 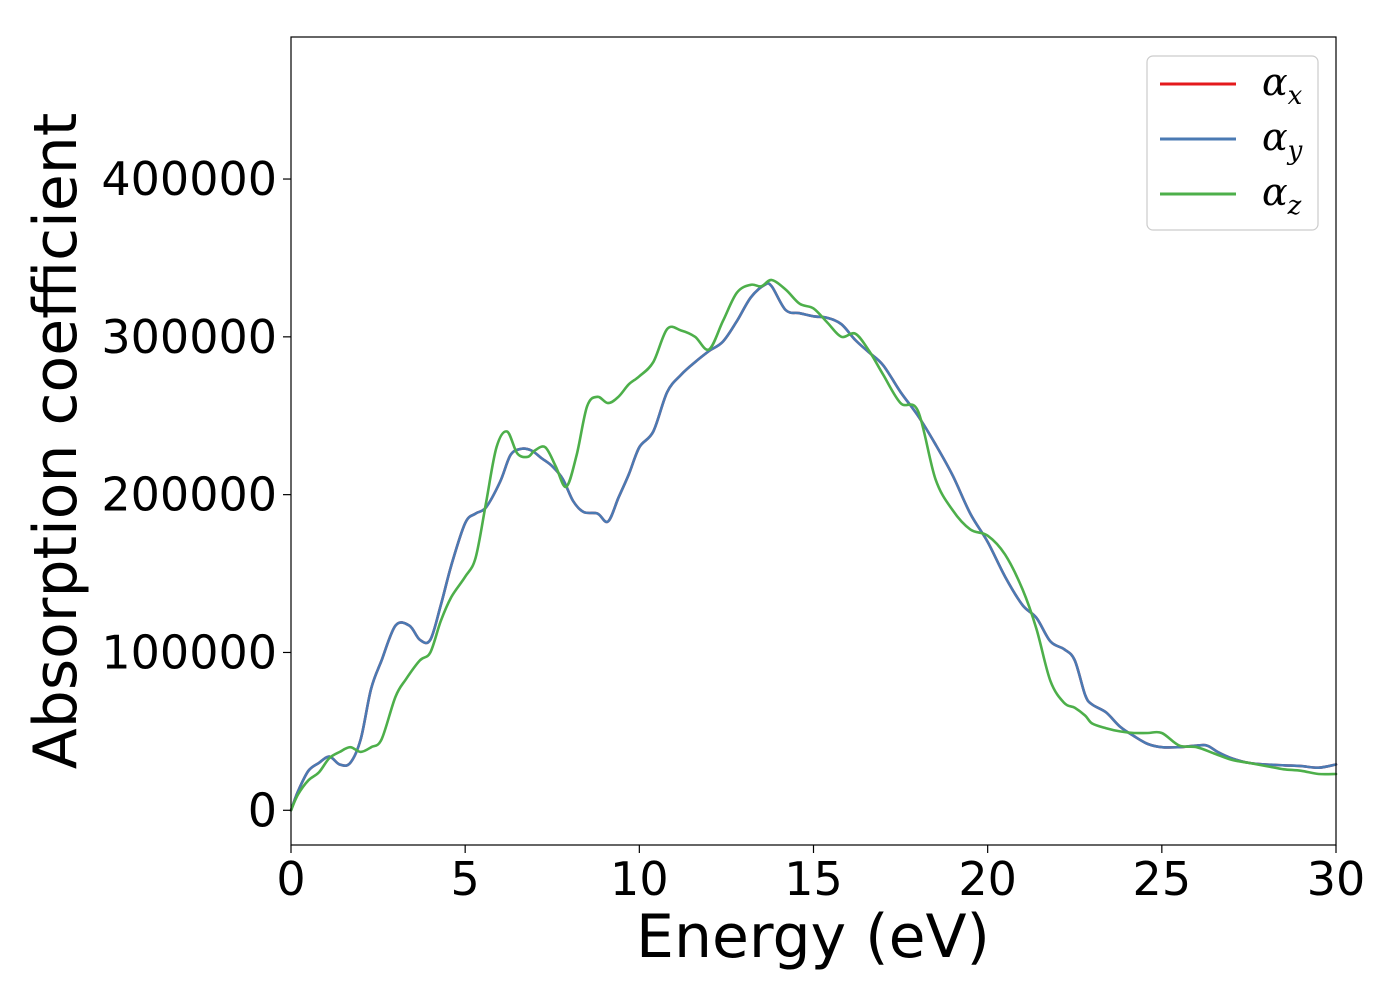 I want to click on legend-label-z: αz, so click(x=1282, y=195).